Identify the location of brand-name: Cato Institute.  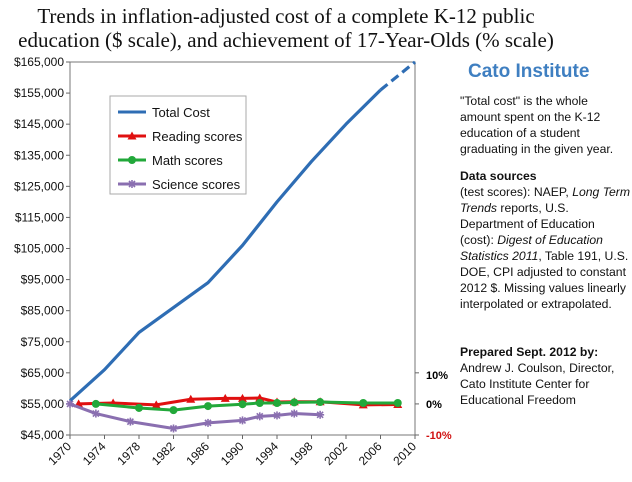
(529, 71).